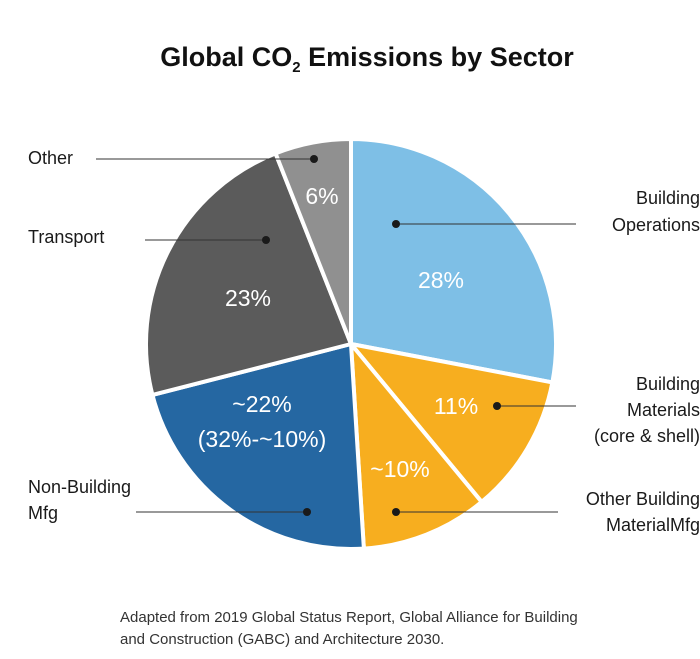  What do you see at coordinates (437, 57) in the screenshot?
I see `chart-title-suffix: Emissions by Sector` at bounding box center [437, 57].